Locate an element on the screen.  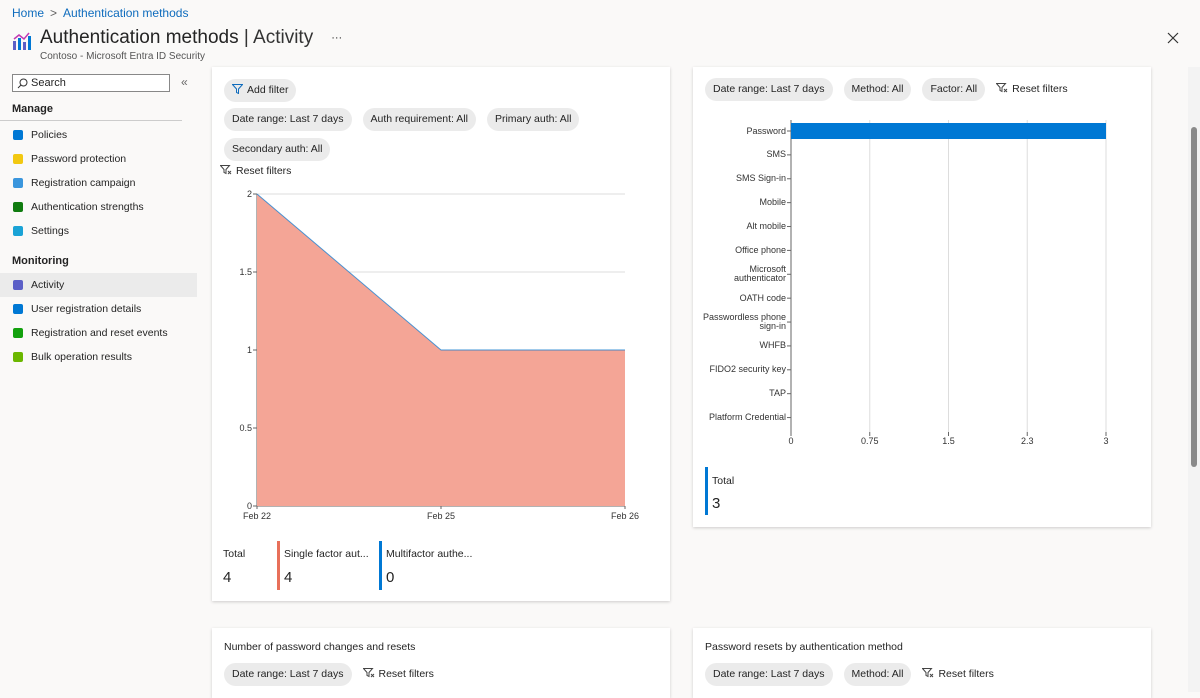
page-title: Authentication methods | Activity ··· is located at coordinates (191, 38).